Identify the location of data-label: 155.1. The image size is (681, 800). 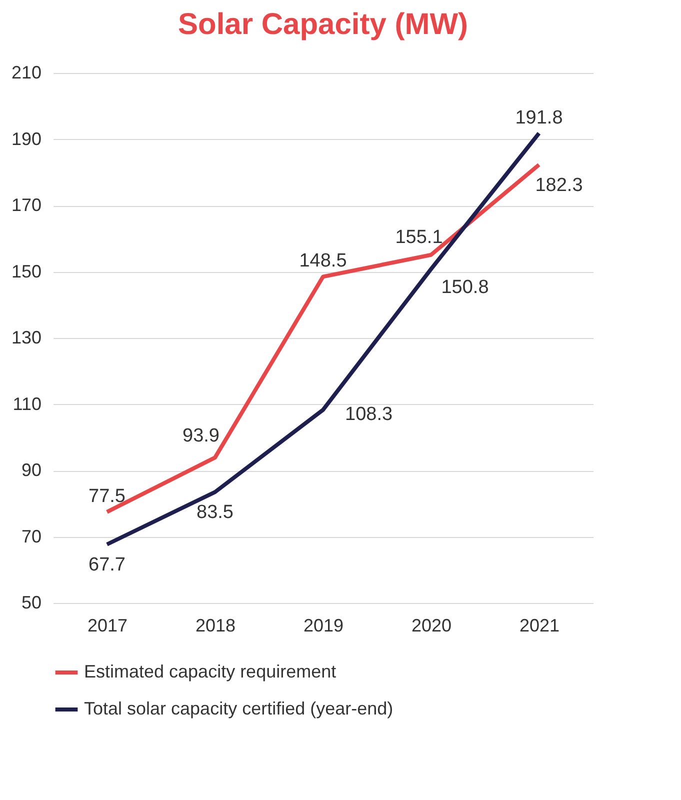
(419, 237).